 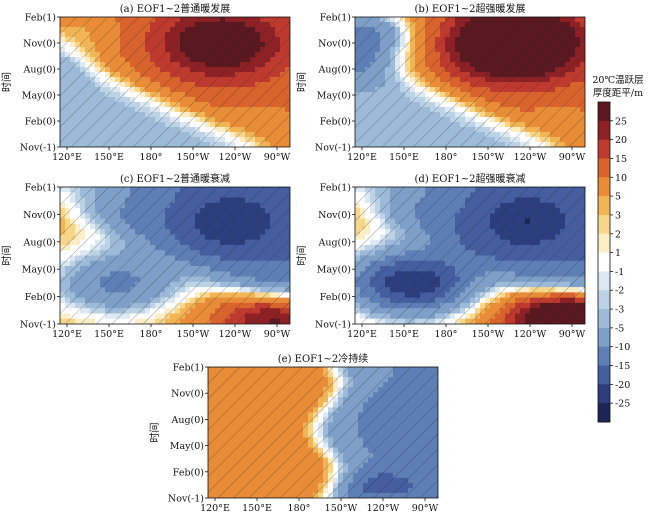 I want to click on heatmap-field-e, so click(x=323, y=432).